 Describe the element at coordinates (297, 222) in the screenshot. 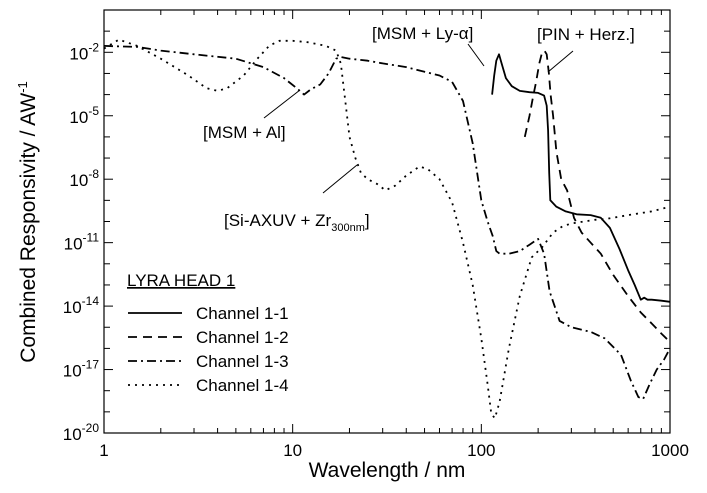

I see `annotation-si-axuv-zr: [Si-AXUV + Zr300nm]` at that location.